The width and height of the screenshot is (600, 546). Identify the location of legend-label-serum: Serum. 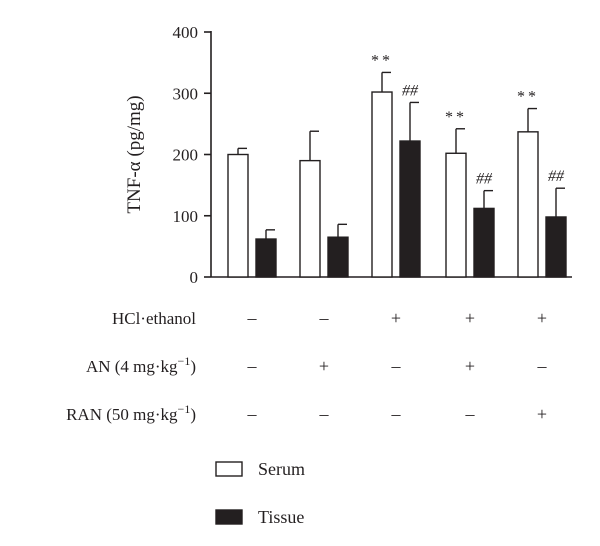
(281, 469).